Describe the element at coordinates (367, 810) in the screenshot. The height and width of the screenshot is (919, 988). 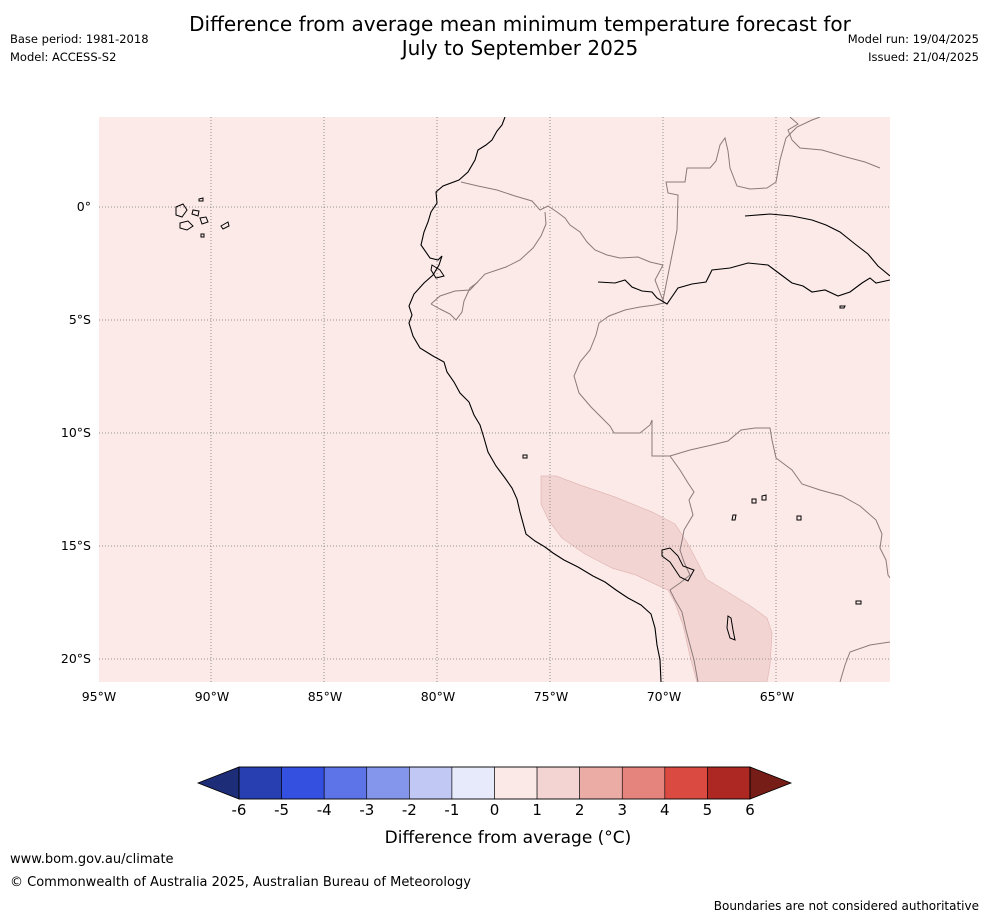
I see `colorbar-tick-label: -3` at that location.